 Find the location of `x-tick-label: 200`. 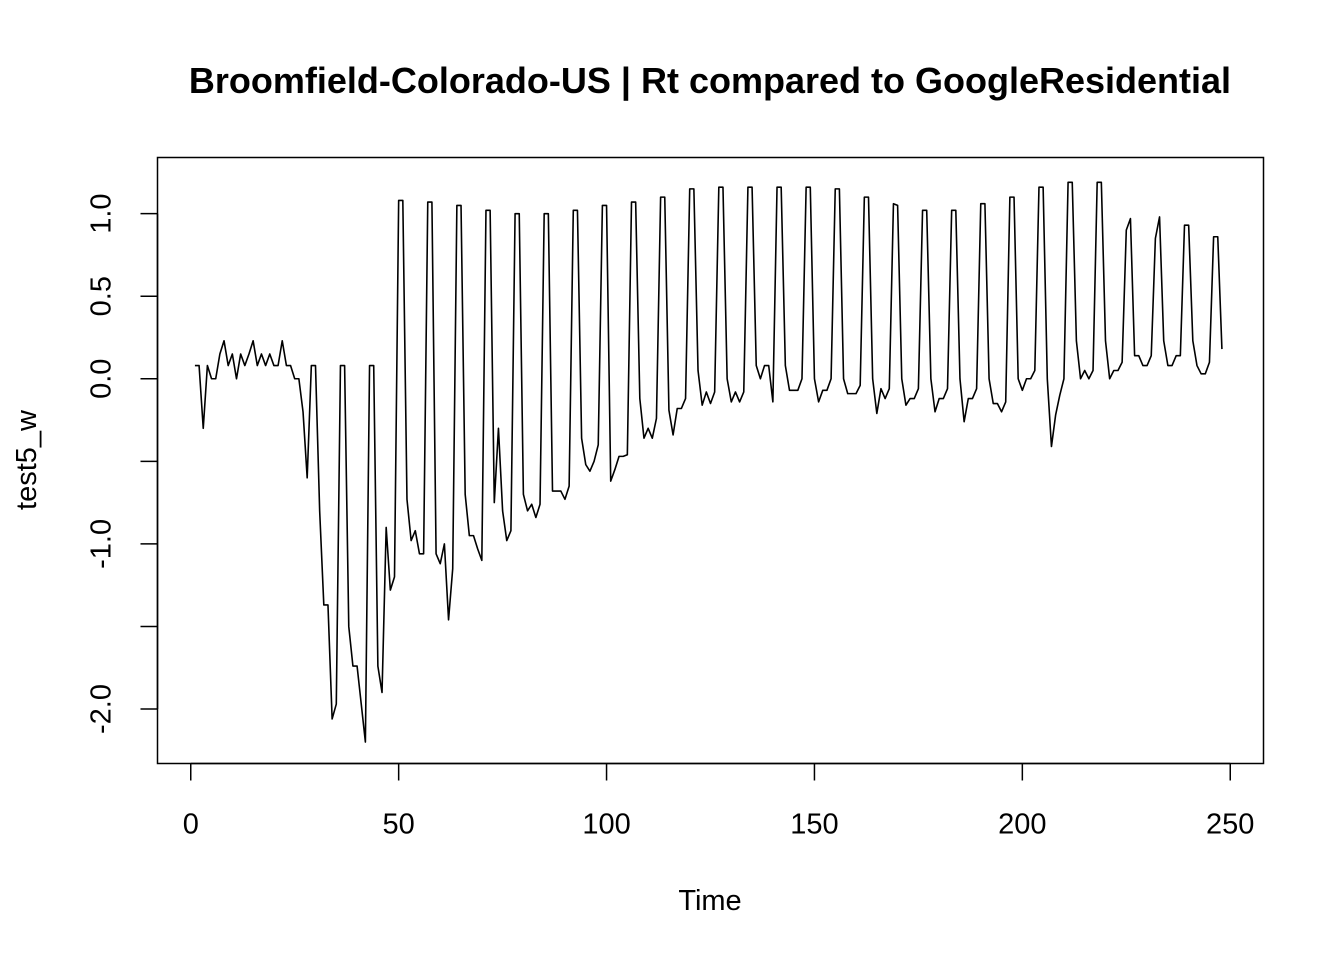

x-tick-label: 200 is located at coordinates (1022, 825).